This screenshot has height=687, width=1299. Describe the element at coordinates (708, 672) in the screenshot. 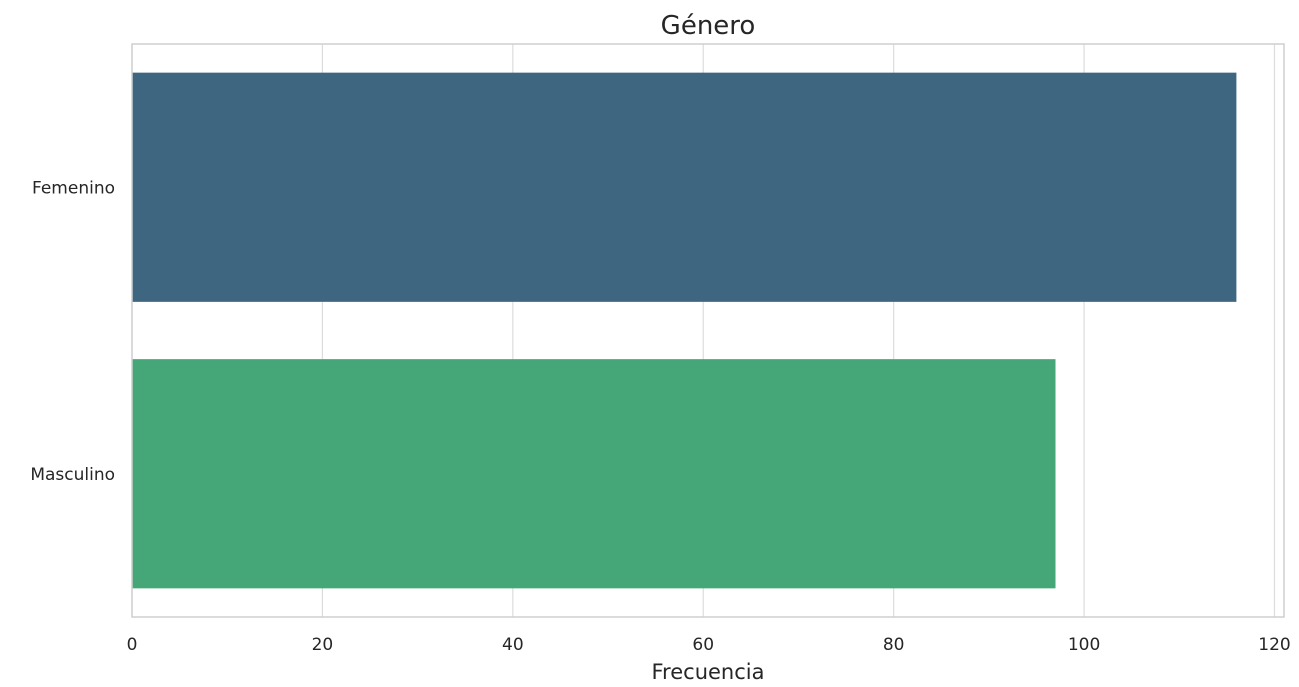

I see `x-axis-label: Frecuencia` at that location.